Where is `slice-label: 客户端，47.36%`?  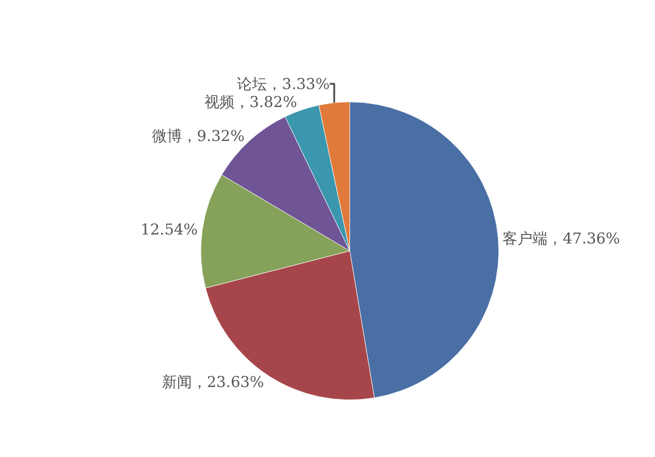
slice-label: 客户端，47.36% is located at coordinates (561, 238).